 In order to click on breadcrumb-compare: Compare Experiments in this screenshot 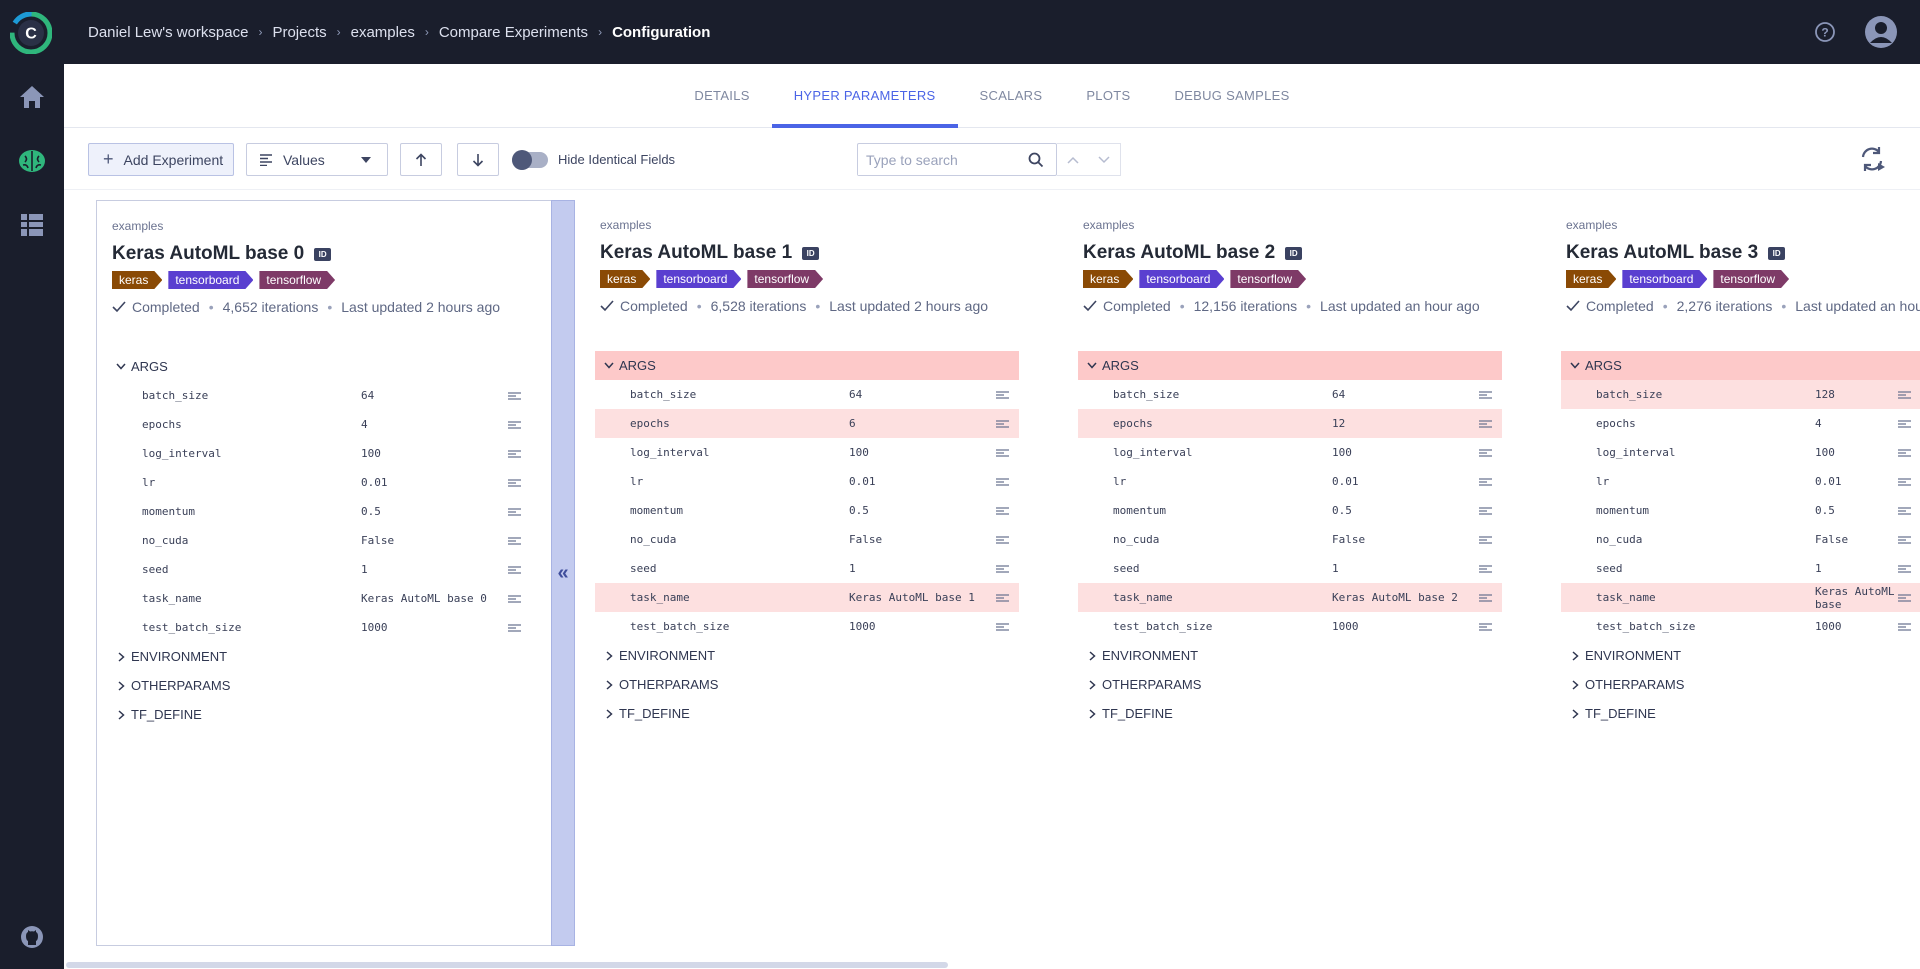, I will do `click(513, 32)`.